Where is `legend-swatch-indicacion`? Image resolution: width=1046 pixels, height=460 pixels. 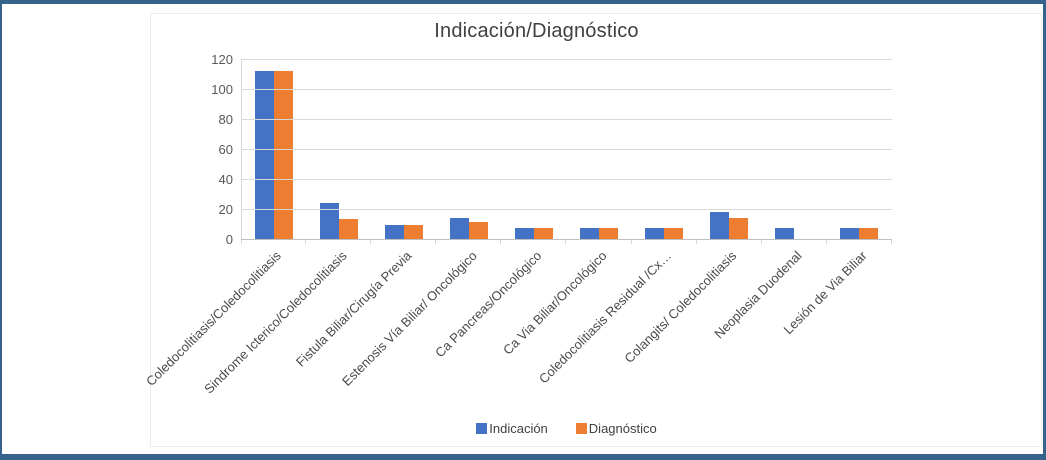
legend-swatch-indicacion is located at coordinates (482, 428).